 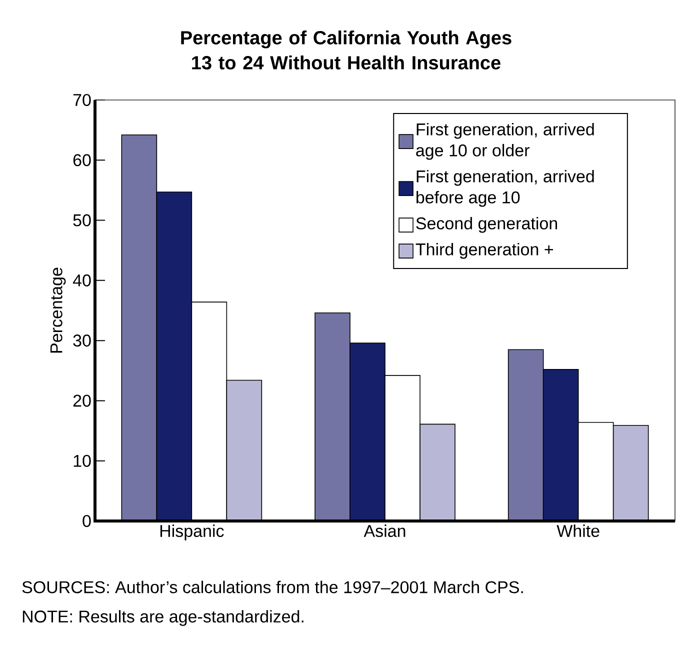 I want to click on x-tick-label: White, so click(x=578, y=531).